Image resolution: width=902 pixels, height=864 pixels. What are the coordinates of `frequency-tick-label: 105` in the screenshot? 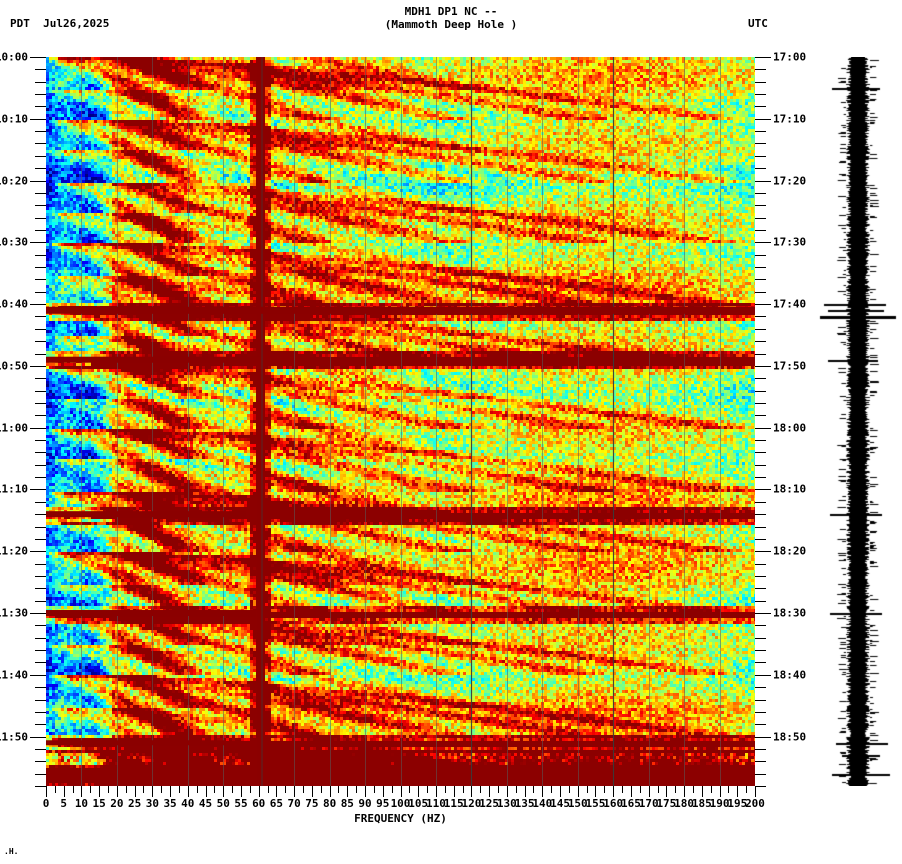 It's located at (418, 803).